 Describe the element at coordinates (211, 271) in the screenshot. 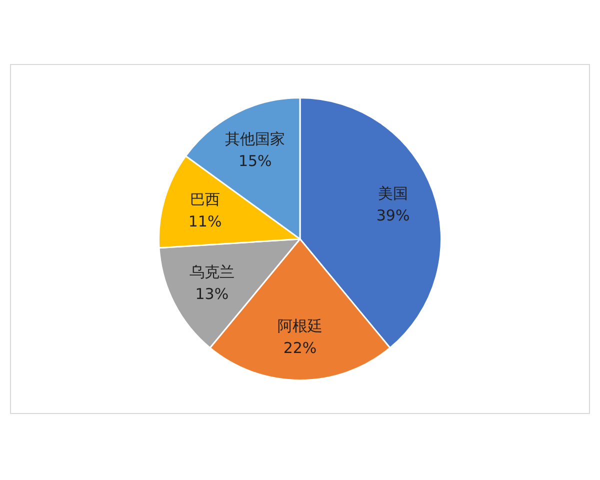

I see `slice-label: 乌克兰` at that location.